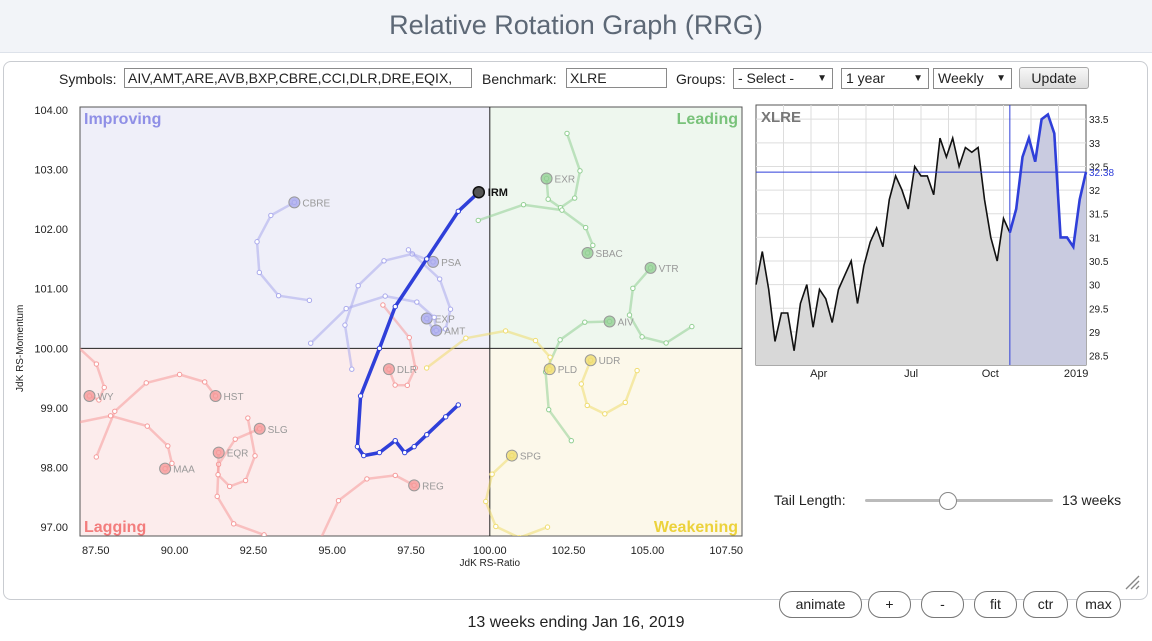  Describe the element at coordinates (822, 78) in the screenshot. I see `chevron-down-icon: ▼` at that location.